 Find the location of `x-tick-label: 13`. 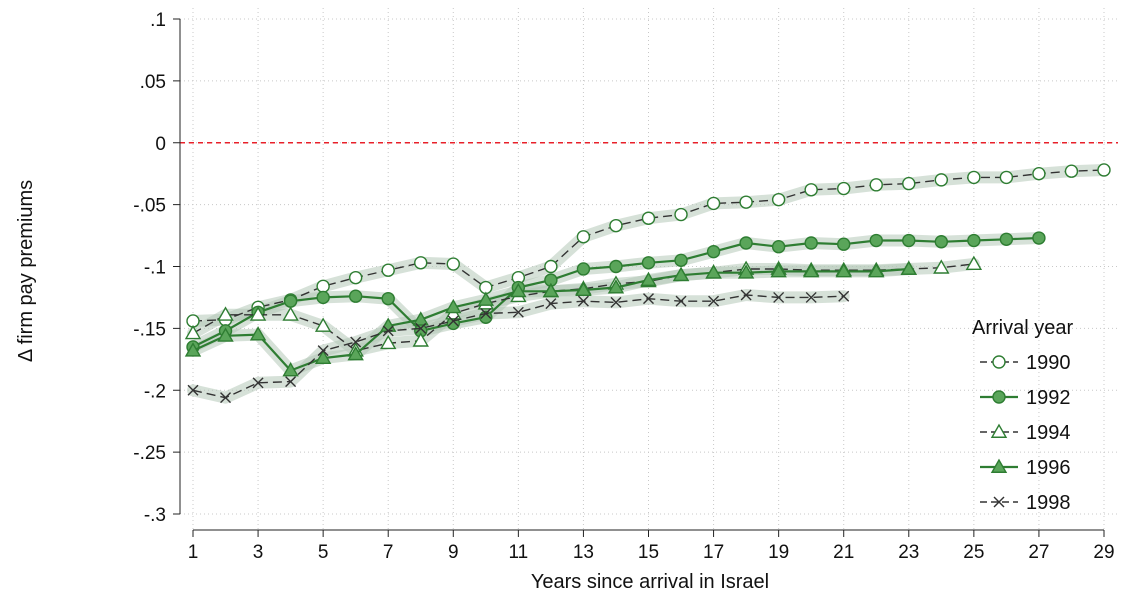

x-tick-label: 13 is located at coordinates (583, 552).